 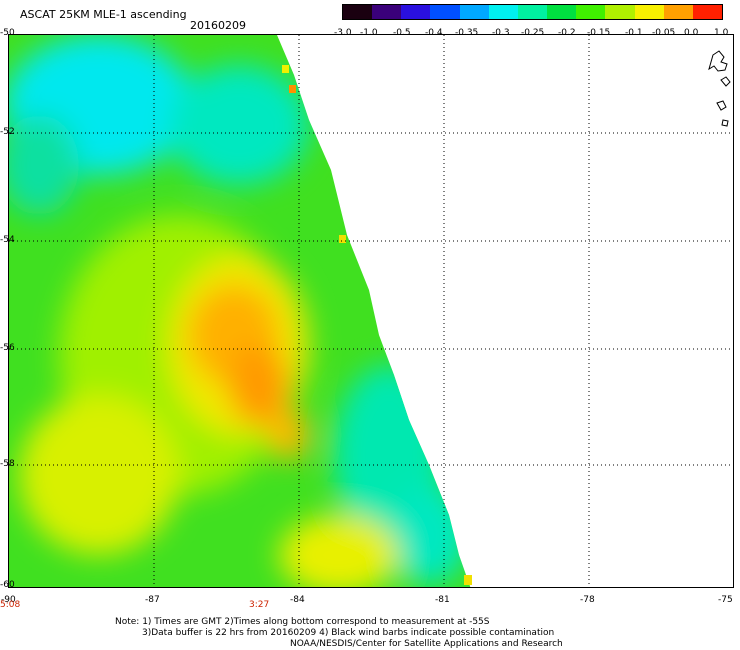 I want to click on scale-label: -0.5, so click(x=402, y=33).